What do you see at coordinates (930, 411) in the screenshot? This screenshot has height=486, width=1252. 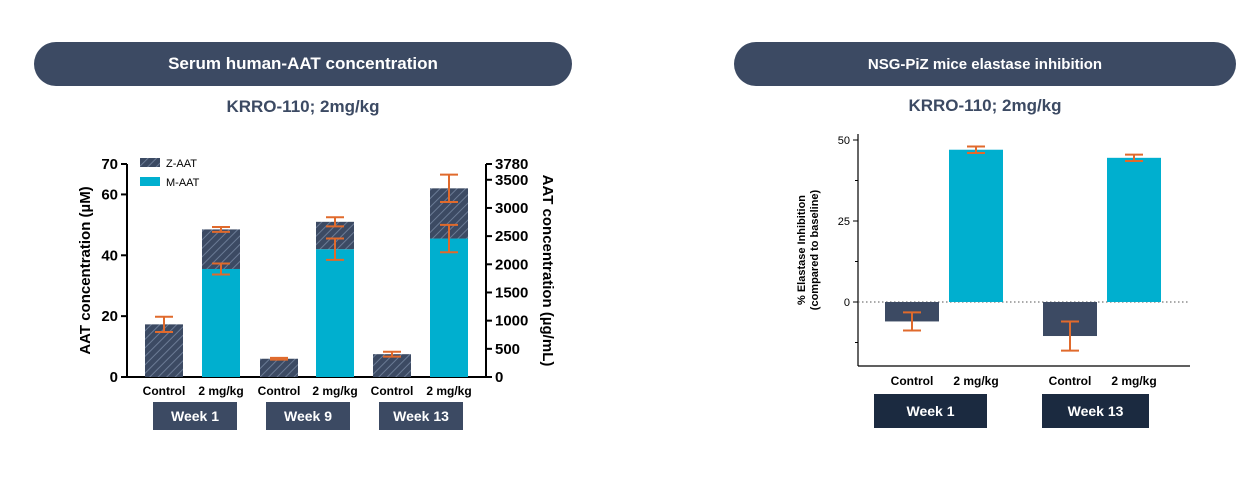 I see `week-label-right: Week 1` at bounding box center [930, 411].